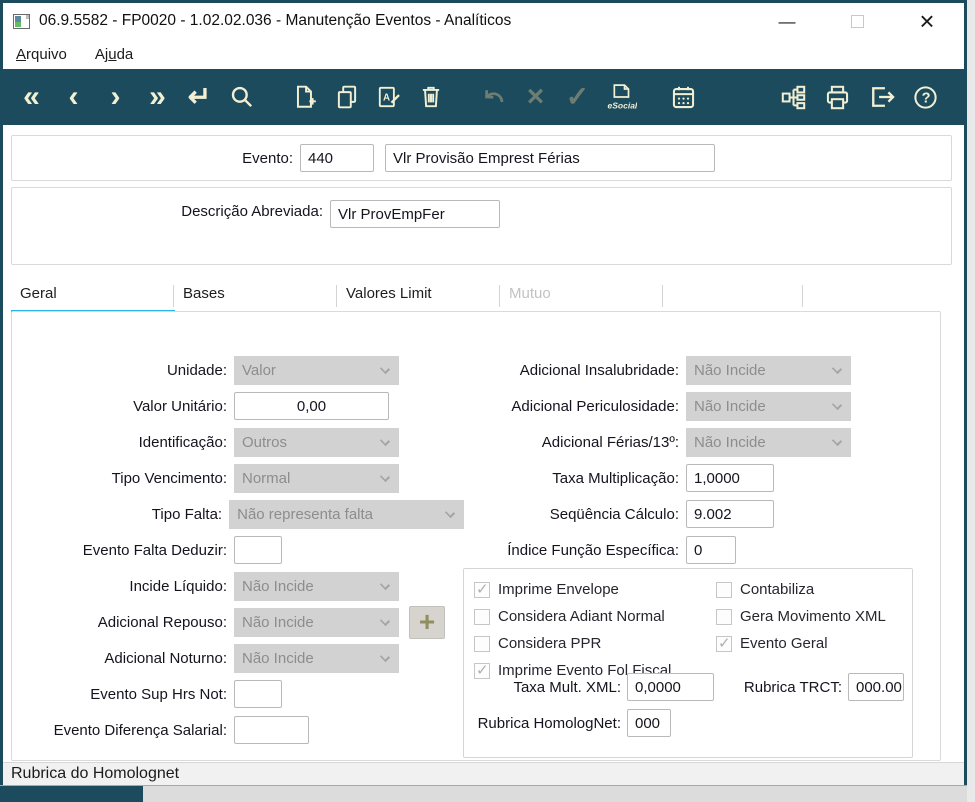 The width and height of the screenshot is (975, 802). I want to click on adicional-ferias-13-label: Adicional Férias/13º:, so click(610, 442).